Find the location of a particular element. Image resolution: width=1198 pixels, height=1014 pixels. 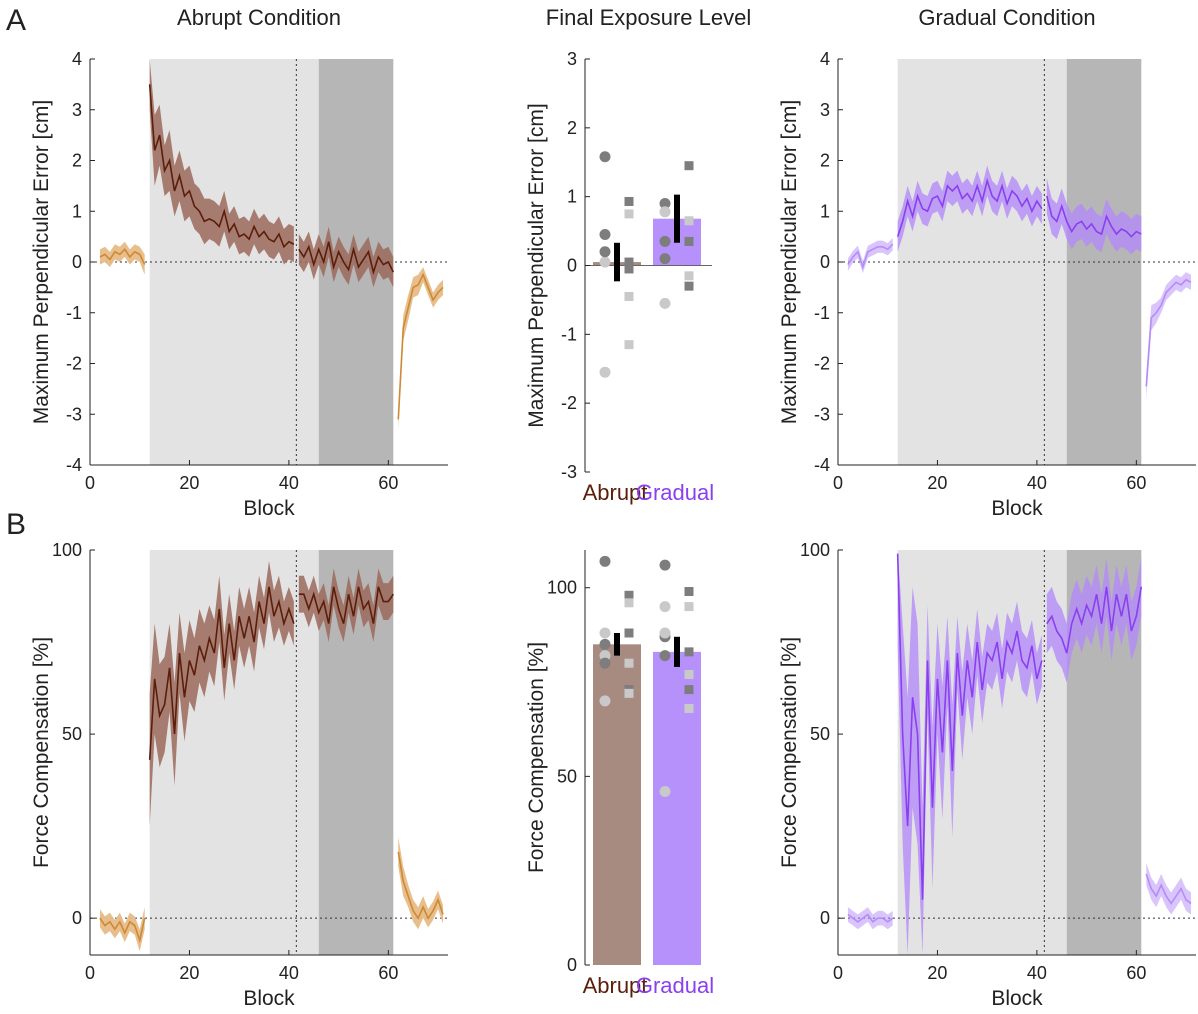

y-tick-label: -4 is located at coordinates (74, 465).